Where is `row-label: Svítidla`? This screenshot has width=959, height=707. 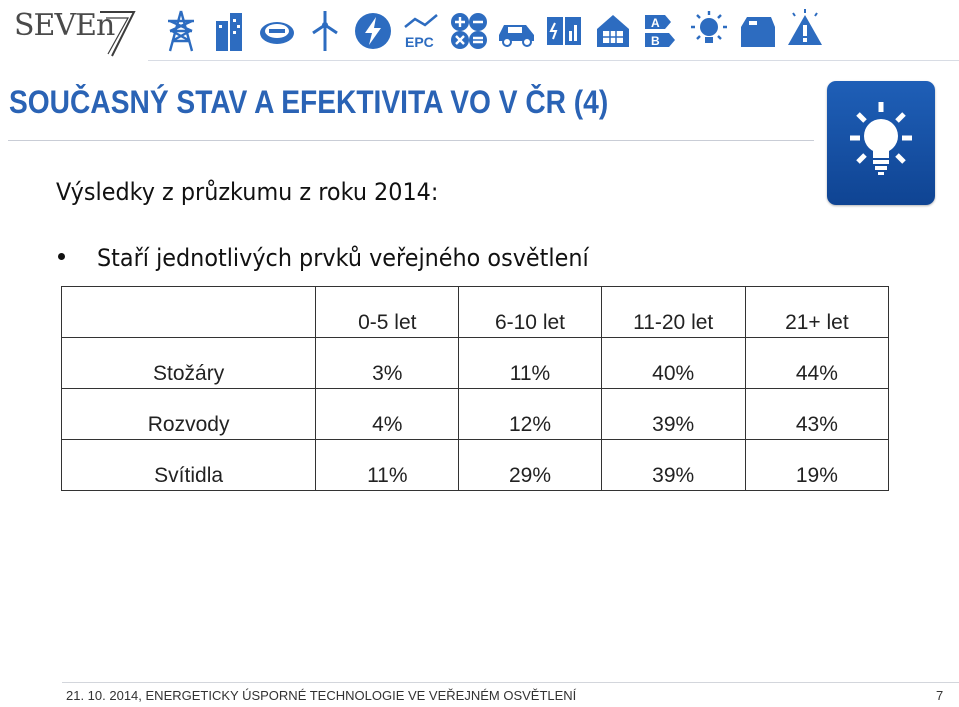
row-label: Svítidla is located at coordinates (188, 465).